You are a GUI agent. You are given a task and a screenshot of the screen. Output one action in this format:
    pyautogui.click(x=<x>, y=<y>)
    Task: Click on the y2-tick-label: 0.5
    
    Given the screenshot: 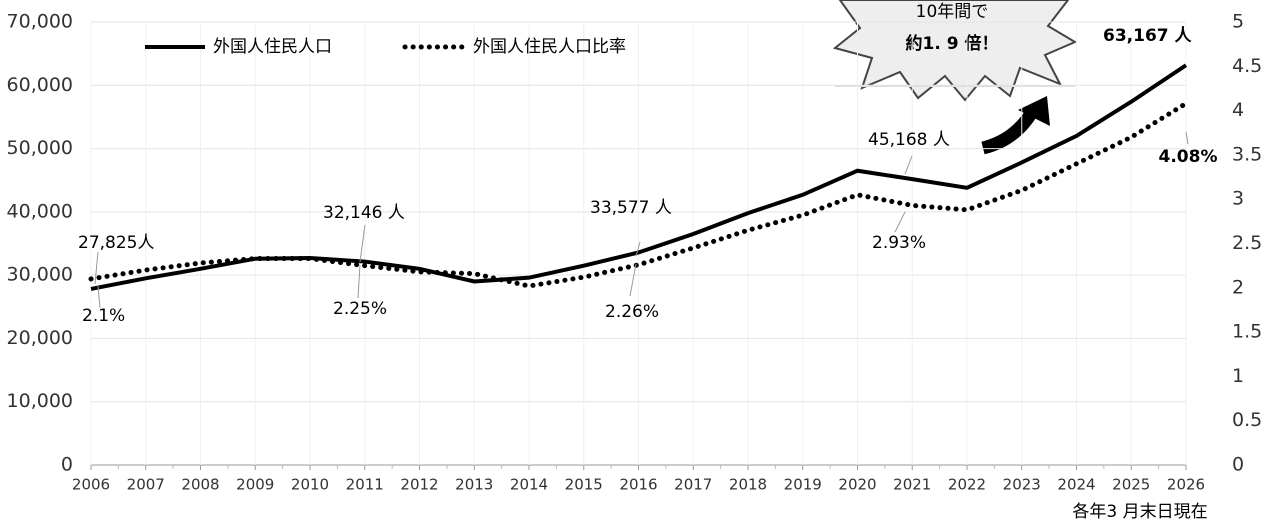 What is the action you would take?
    pyautogui.click(x=1247, y=420)
    